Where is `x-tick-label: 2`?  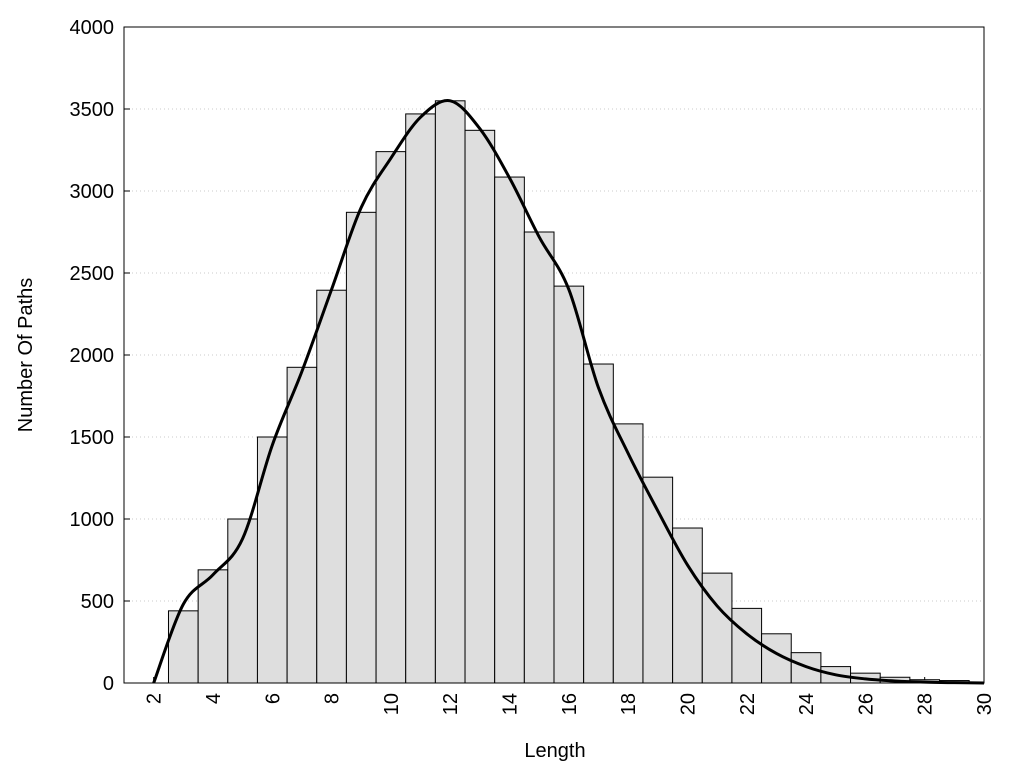 x-tick-label: 2 is located at coordinates (155, 698).